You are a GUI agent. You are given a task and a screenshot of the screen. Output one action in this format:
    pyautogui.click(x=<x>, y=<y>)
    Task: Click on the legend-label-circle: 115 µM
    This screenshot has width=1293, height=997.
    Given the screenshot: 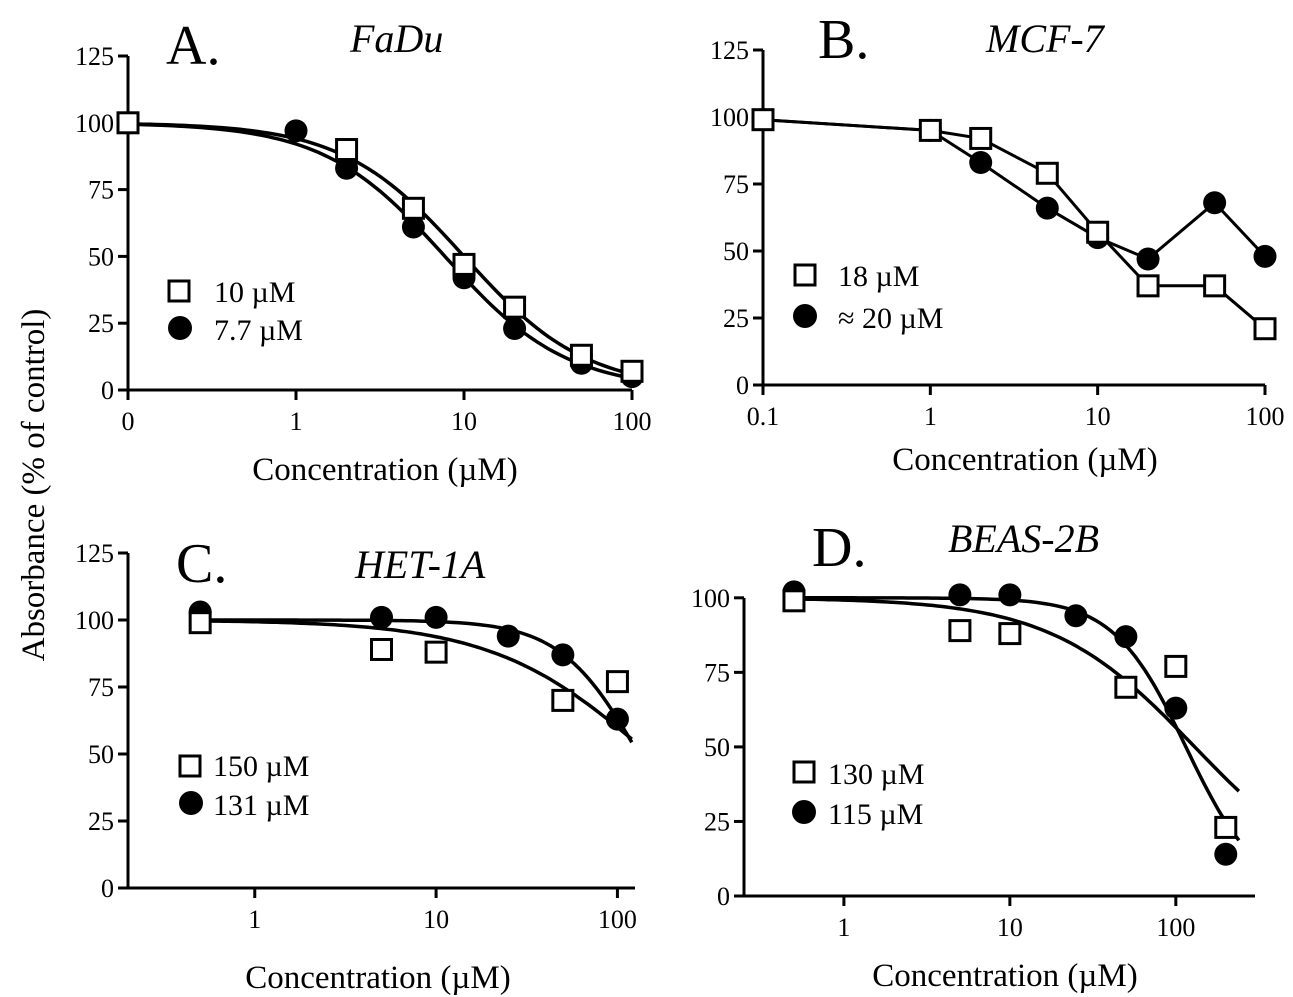 What is the action you would take?
    pyautogui.click(x=875, y=814)
    